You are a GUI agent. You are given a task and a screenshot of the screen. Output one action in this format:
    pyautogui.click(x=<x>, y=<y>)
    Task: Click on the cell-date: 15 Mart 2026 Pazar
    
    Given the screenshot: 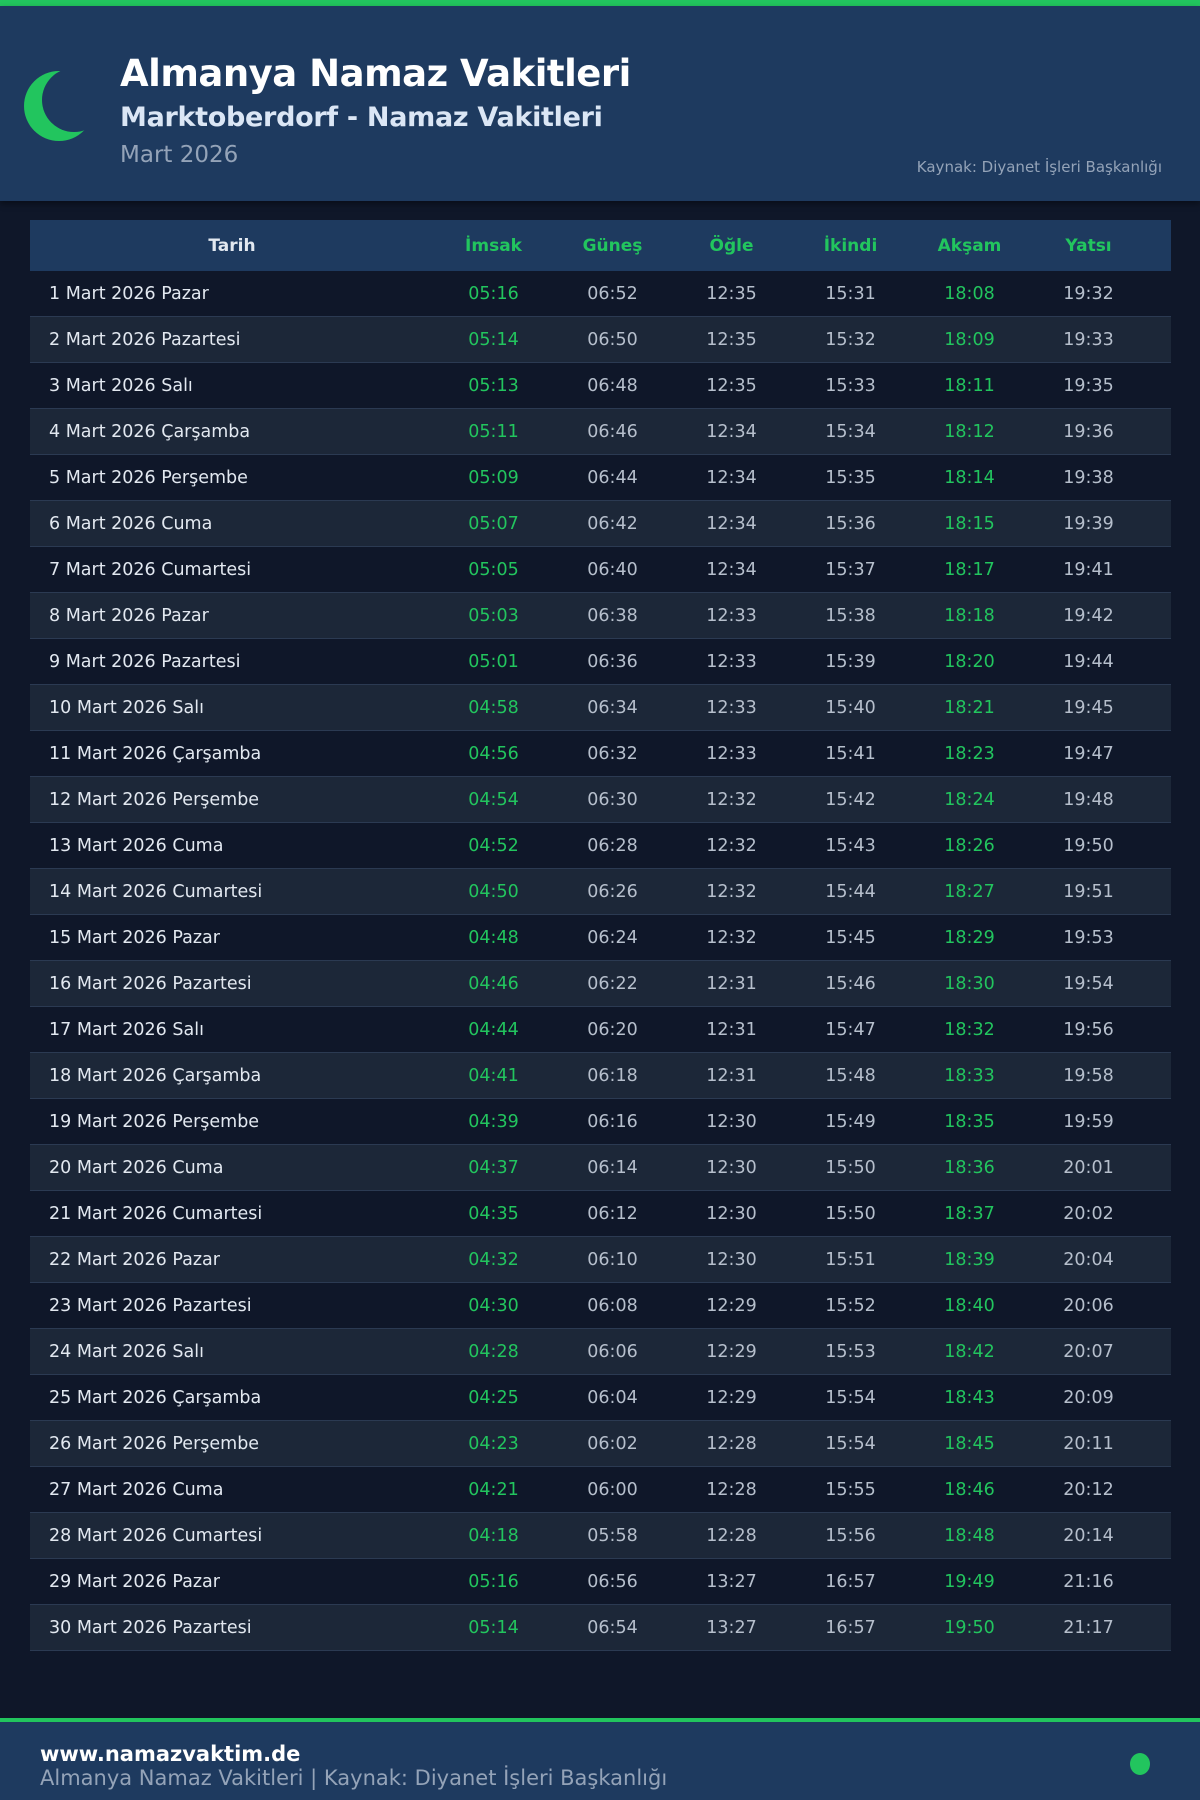 What is the action you would take?
    pyautogui.click(x=134, y=937)
    